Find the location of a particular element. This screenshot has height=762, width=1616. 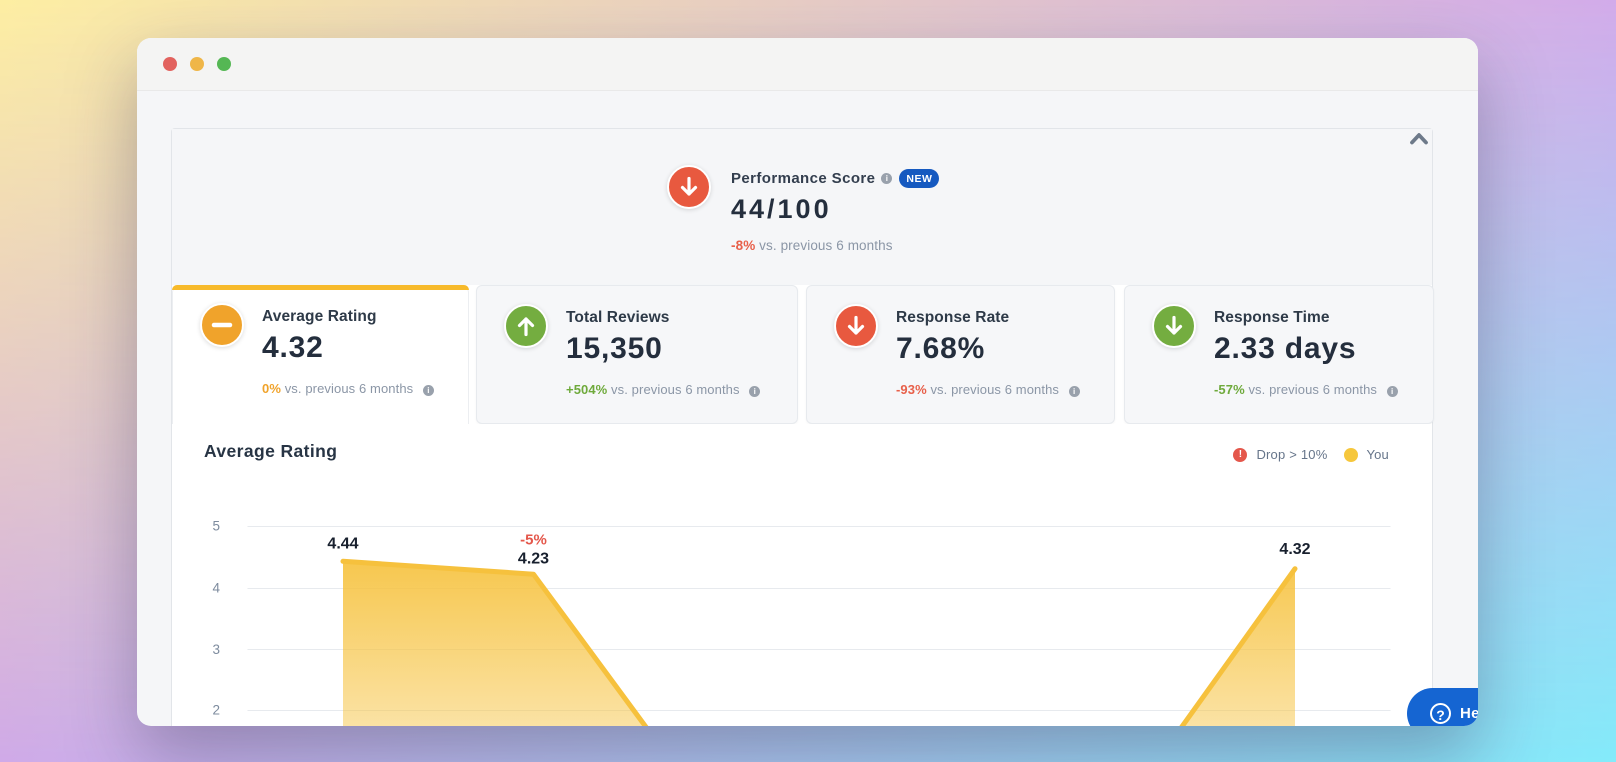

svg-text: 4.44 is located at coordinates (342, 544).